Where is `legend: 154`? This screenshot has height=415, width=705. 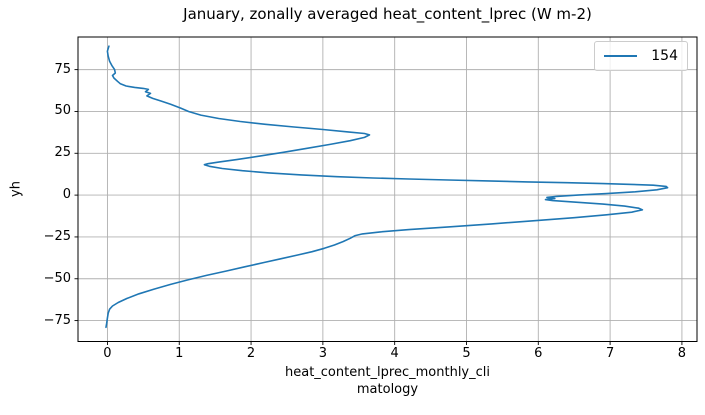
legend: 154 is located at coordinates (641, 56).